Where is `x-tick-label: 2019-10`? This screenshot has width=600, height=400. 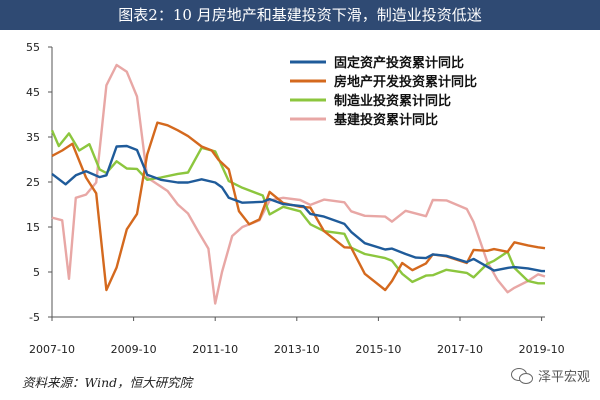 x-tick-label: 2019-10 is located at coordinates (542, 349).